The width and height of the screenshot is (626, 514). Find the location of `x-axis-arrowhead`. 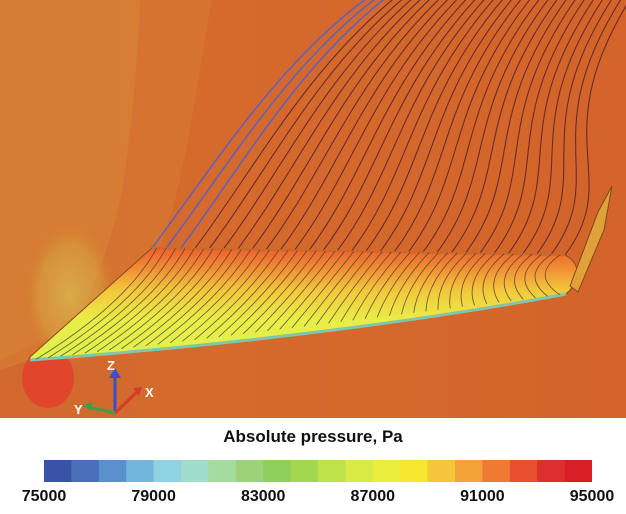

x-axis-arrowhead is located at coordinates (137, 391).